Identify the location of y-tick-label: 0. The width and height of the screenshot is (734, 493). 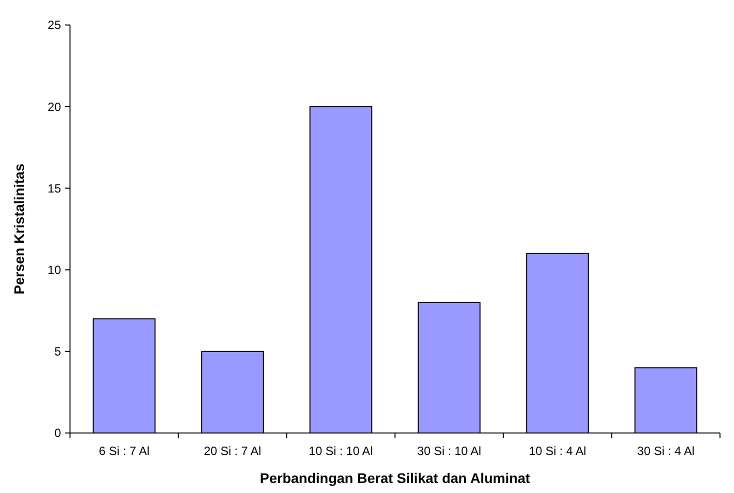
(58, 433).